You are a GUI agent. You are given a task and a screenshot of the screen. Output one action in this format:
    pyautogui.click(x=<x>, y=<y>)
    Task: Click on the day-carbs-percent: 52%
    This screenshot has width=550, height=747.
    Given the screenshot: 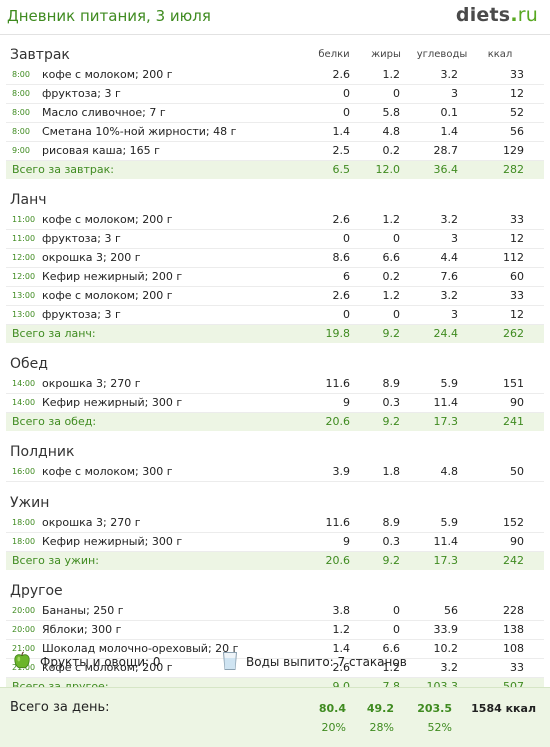 What is the action you would take?
    pyautogui.click(x=439, y=727)
    